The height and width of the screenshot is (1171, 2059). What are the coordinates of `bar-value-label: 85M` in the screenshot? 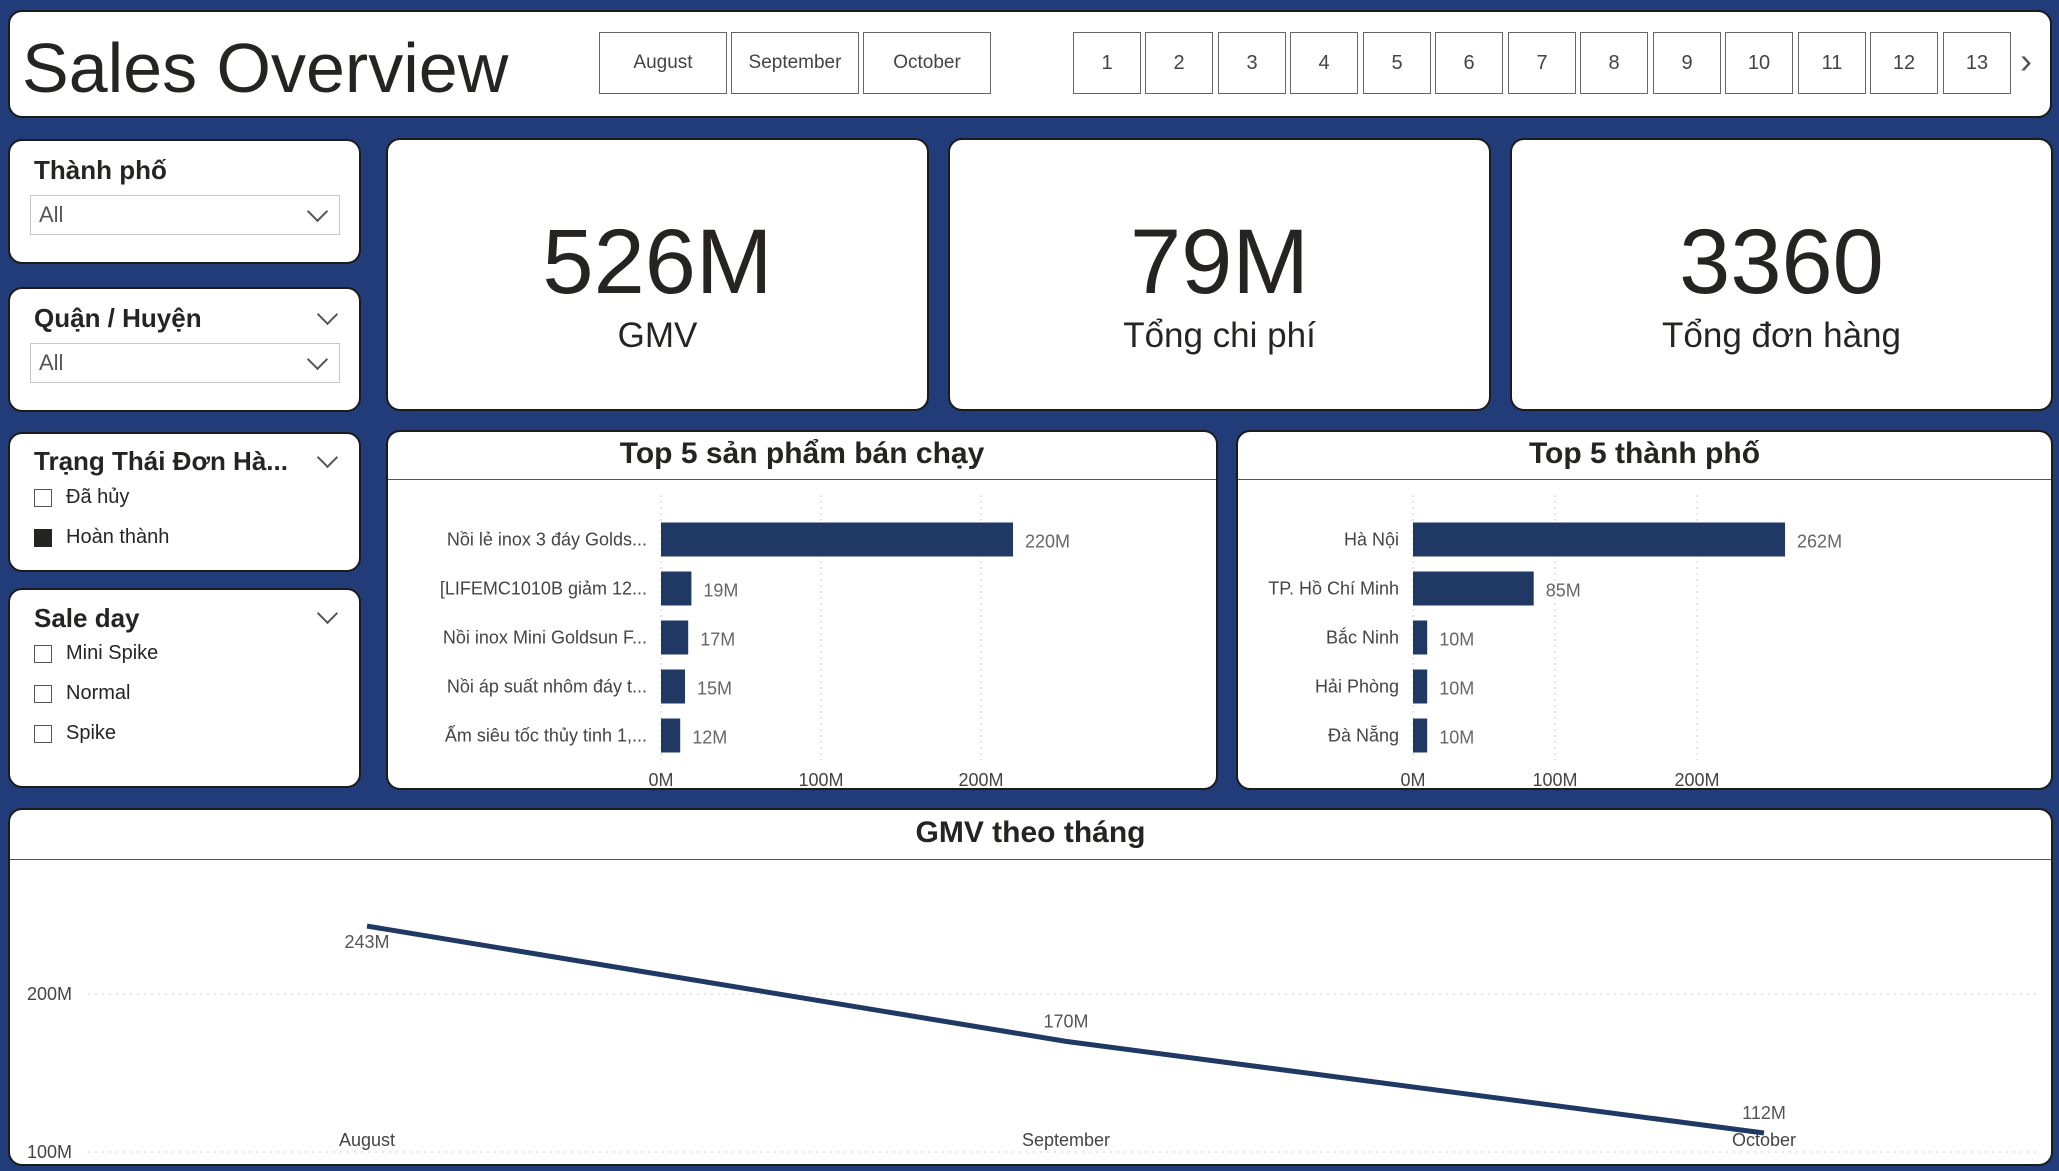 It's located at (1563, 591).